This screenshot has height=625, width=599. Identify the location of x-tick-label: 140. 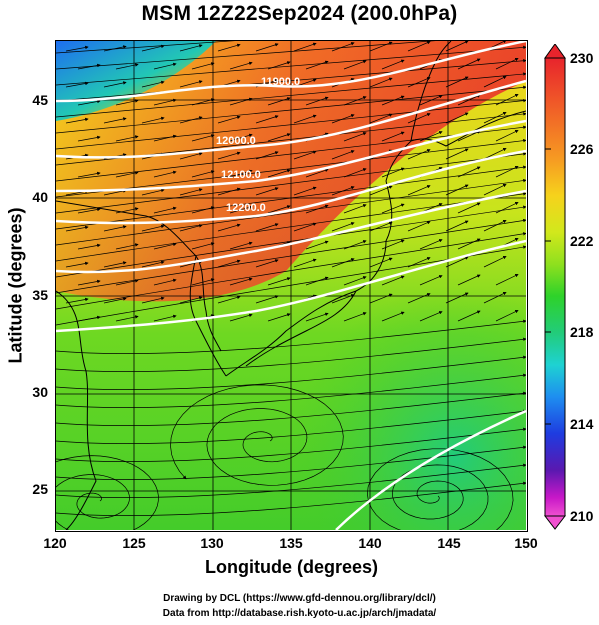
(370, 543).